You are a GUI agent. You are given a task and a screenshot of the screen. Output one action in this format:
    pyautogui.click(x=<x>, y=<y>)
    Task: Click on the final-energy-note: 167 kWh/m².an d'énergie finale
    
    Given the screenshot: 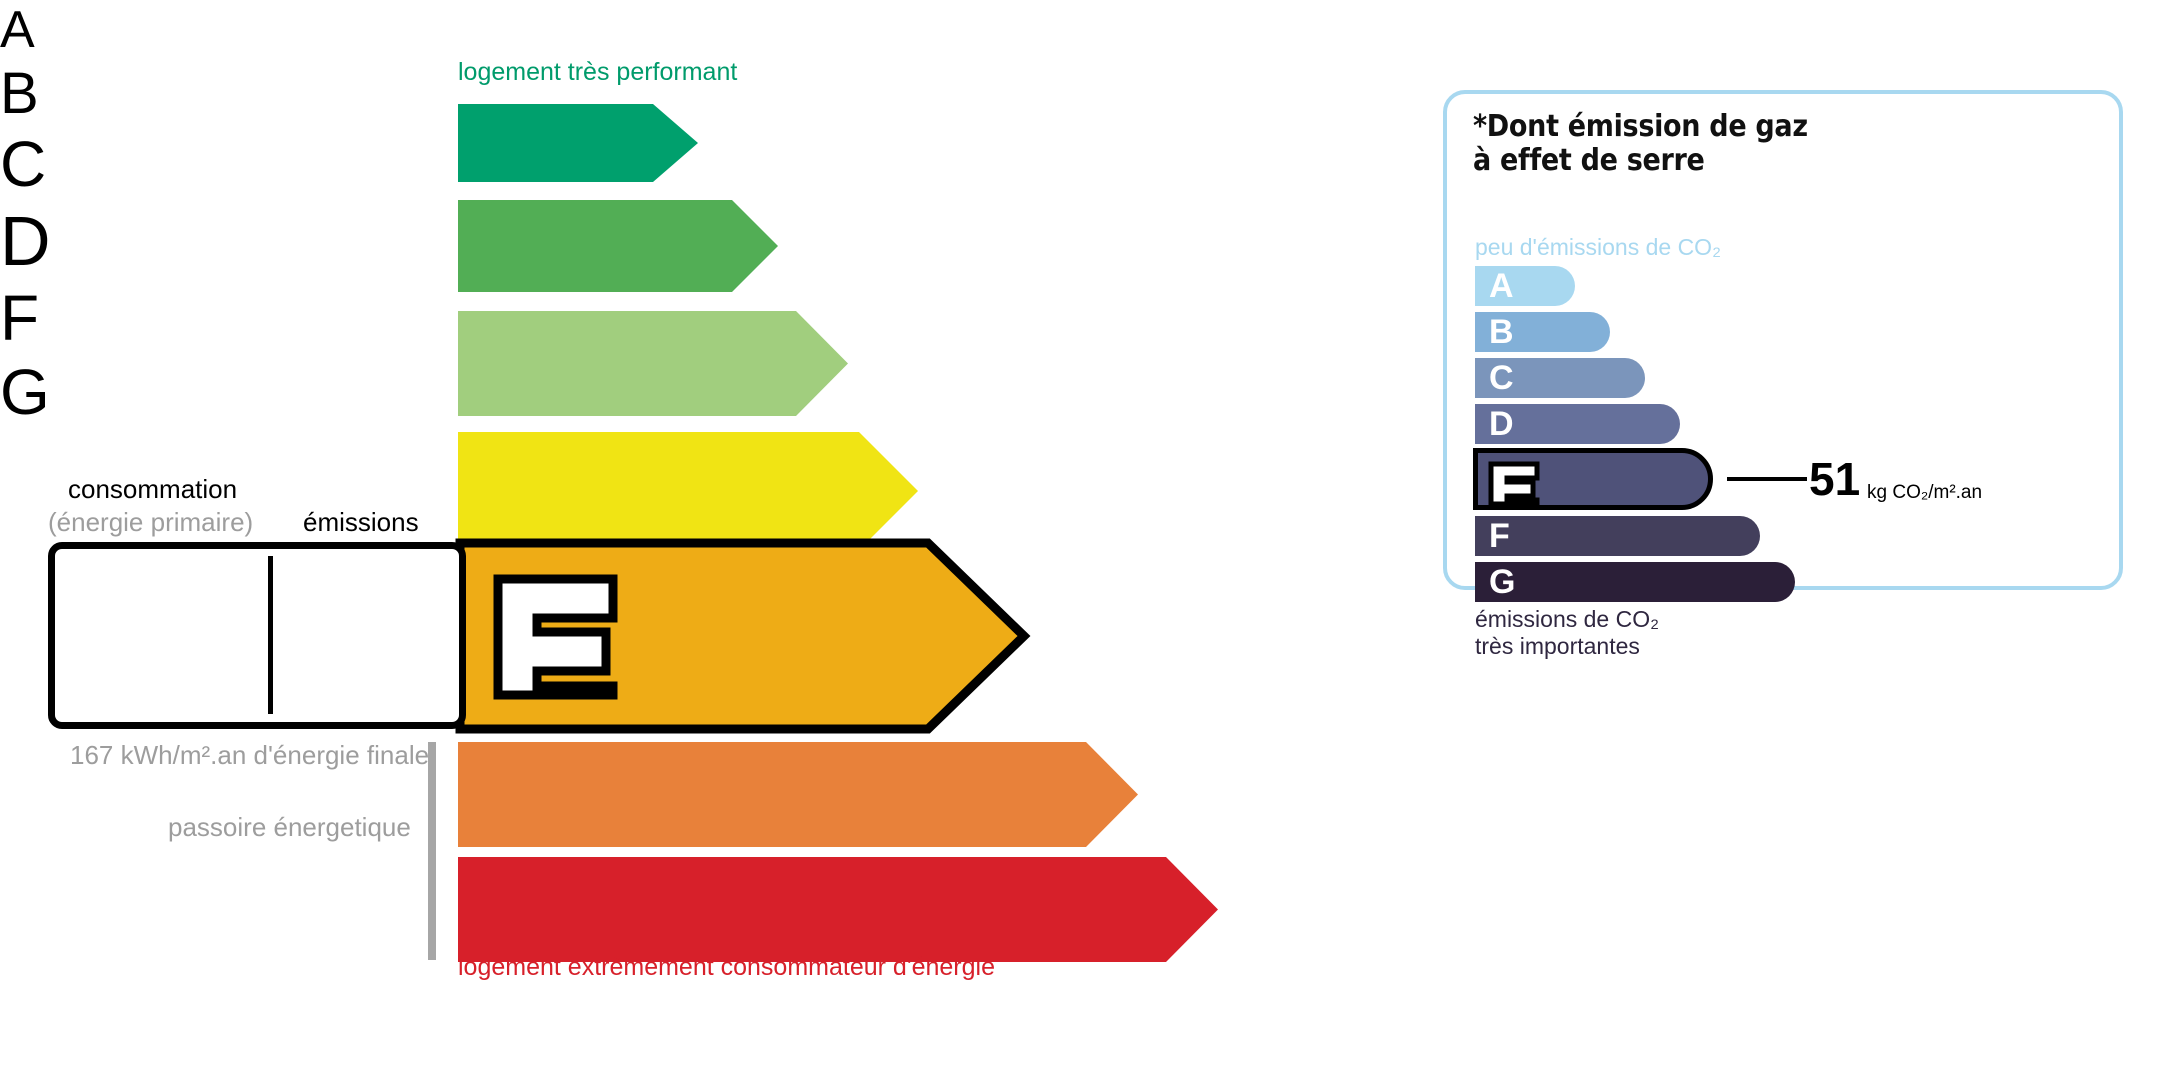 What is the action you would take?
    pyautogui.click(x=250, y=755)
    